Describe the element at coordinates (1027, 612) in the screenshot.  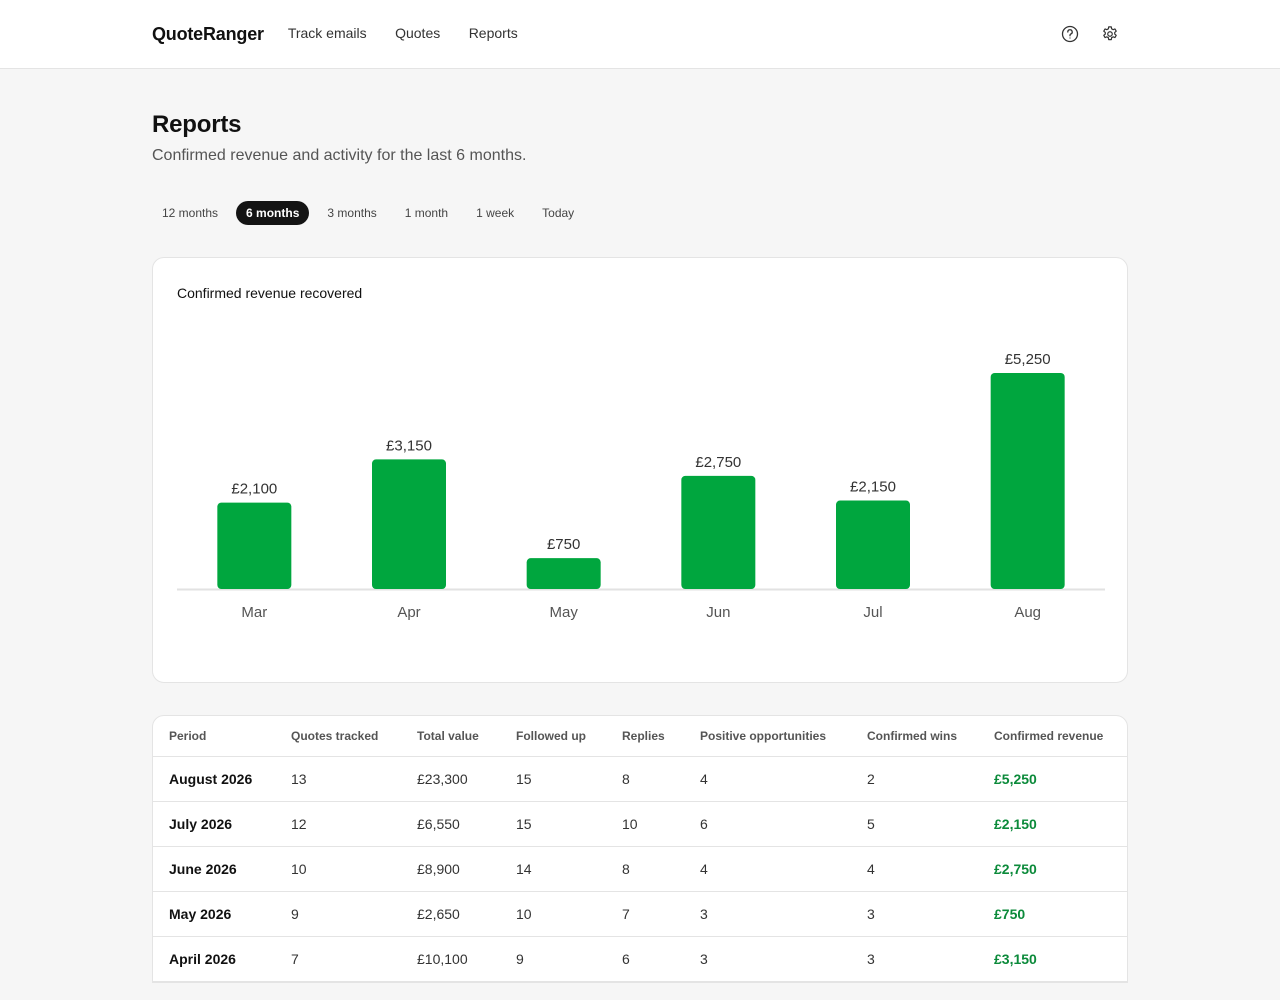
I see `x-tick-label: Aug` at that location.